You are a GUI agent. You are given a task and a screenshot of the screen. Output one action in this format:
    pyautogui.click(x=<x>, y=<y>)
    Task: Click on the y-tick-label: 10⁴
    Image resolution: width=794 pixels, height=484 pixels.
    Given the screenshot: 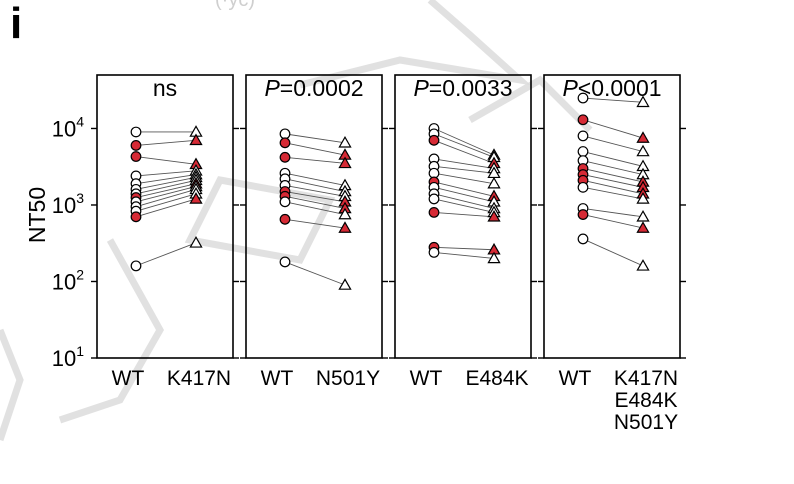 What is the action you would take?
    pyautogui.click(x=68, y=127)
    